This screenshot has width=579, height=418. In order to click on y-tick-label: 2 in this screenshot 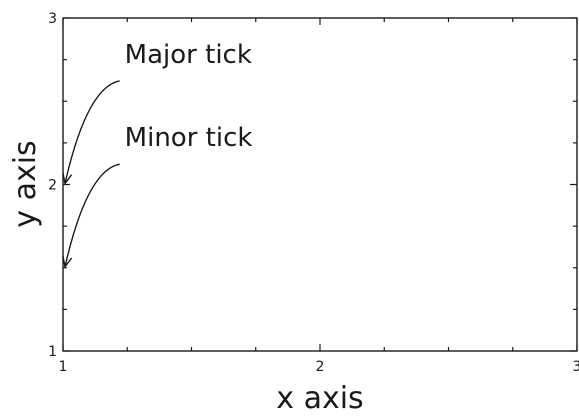, I will do `click(52, 186)`.